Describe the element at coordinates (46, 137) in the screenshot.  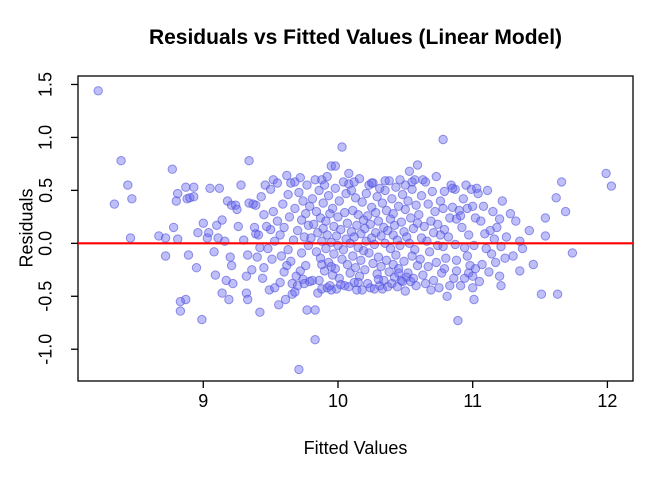
I see `y-tick-label: 1.0` at that location.